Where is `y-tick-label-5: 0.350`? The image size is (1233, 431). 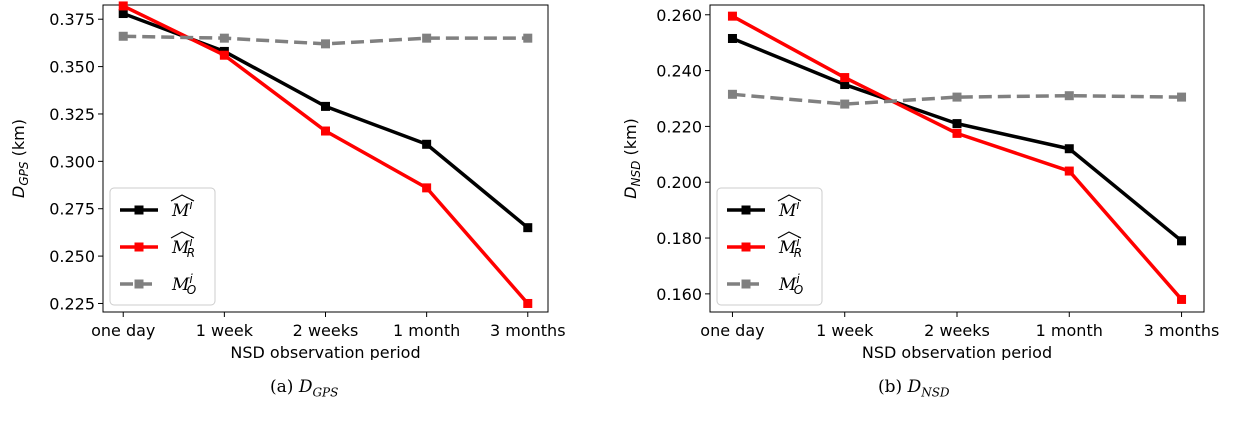 y-tick-label-5: 0.350 is located at coordinates (72, 67).